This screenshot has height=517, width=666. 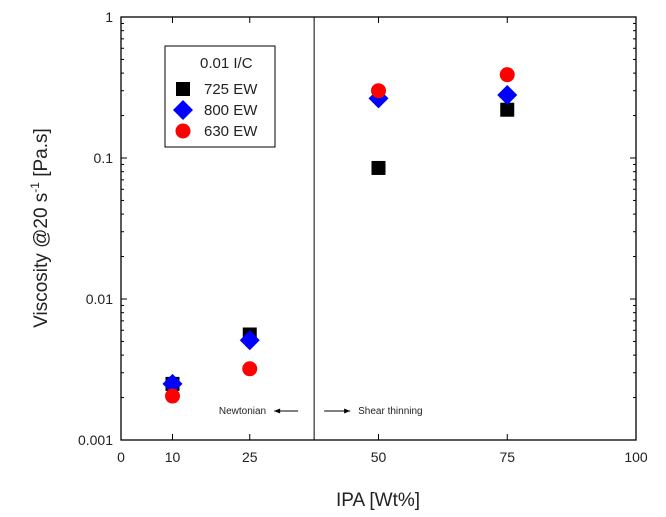 I want to click on y-tick-label: 0.1, so click(x=104, y=158).